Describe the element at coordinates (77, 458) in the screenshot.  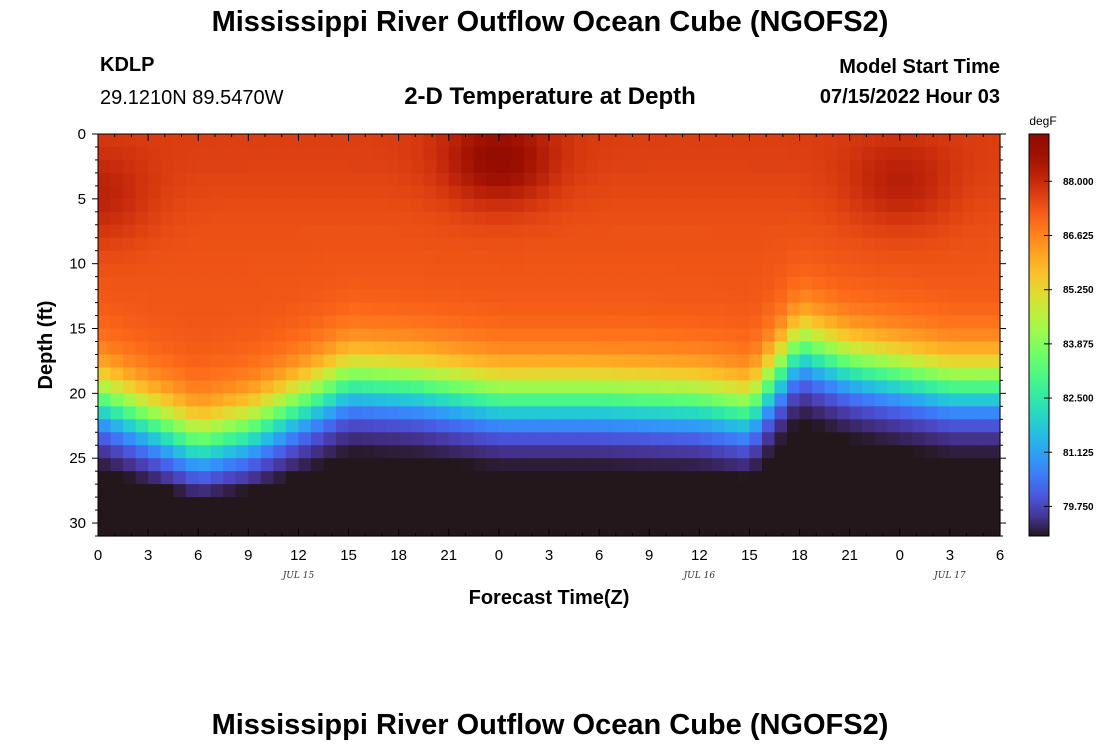
I see `y-tick-label: 25` at that location.